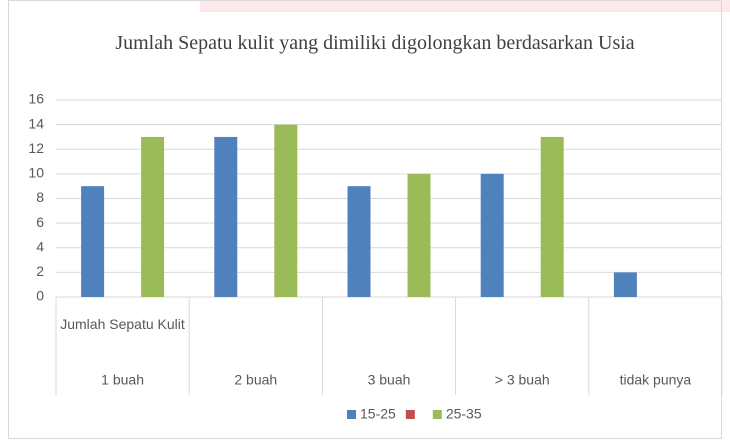  I want to click on x-tick-label: 1 buah, so click(122, 380).